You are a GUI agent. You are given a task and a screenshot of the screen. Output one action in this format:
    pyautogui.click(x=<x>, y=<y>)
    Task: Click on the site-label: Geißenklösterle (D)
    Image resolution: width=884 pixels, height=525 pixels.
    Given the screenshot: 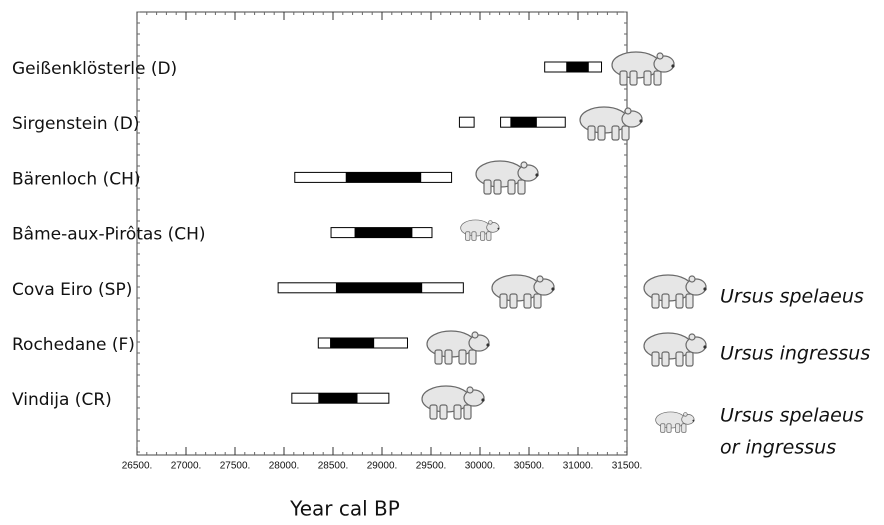 What is the action you would take?
    pyautogui.click(x=94, y=69)
    